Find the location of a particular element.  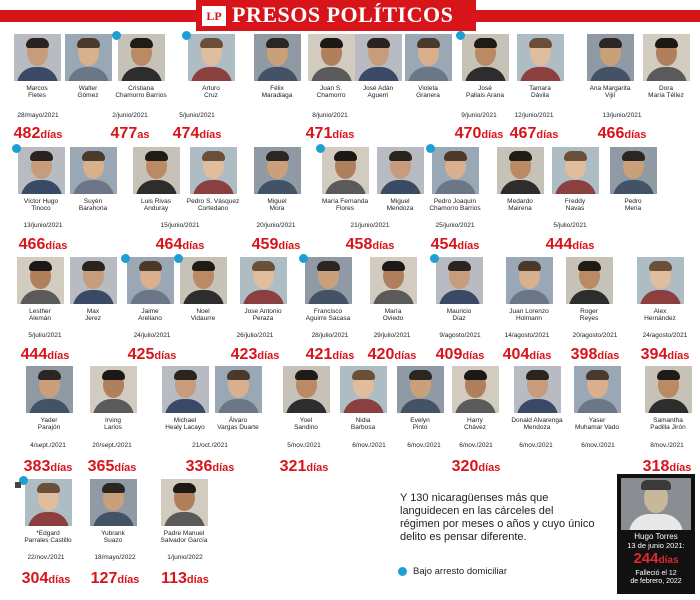

prisoner-name: Víctor Hugo Tinoco is located at coordinates (41, 205).